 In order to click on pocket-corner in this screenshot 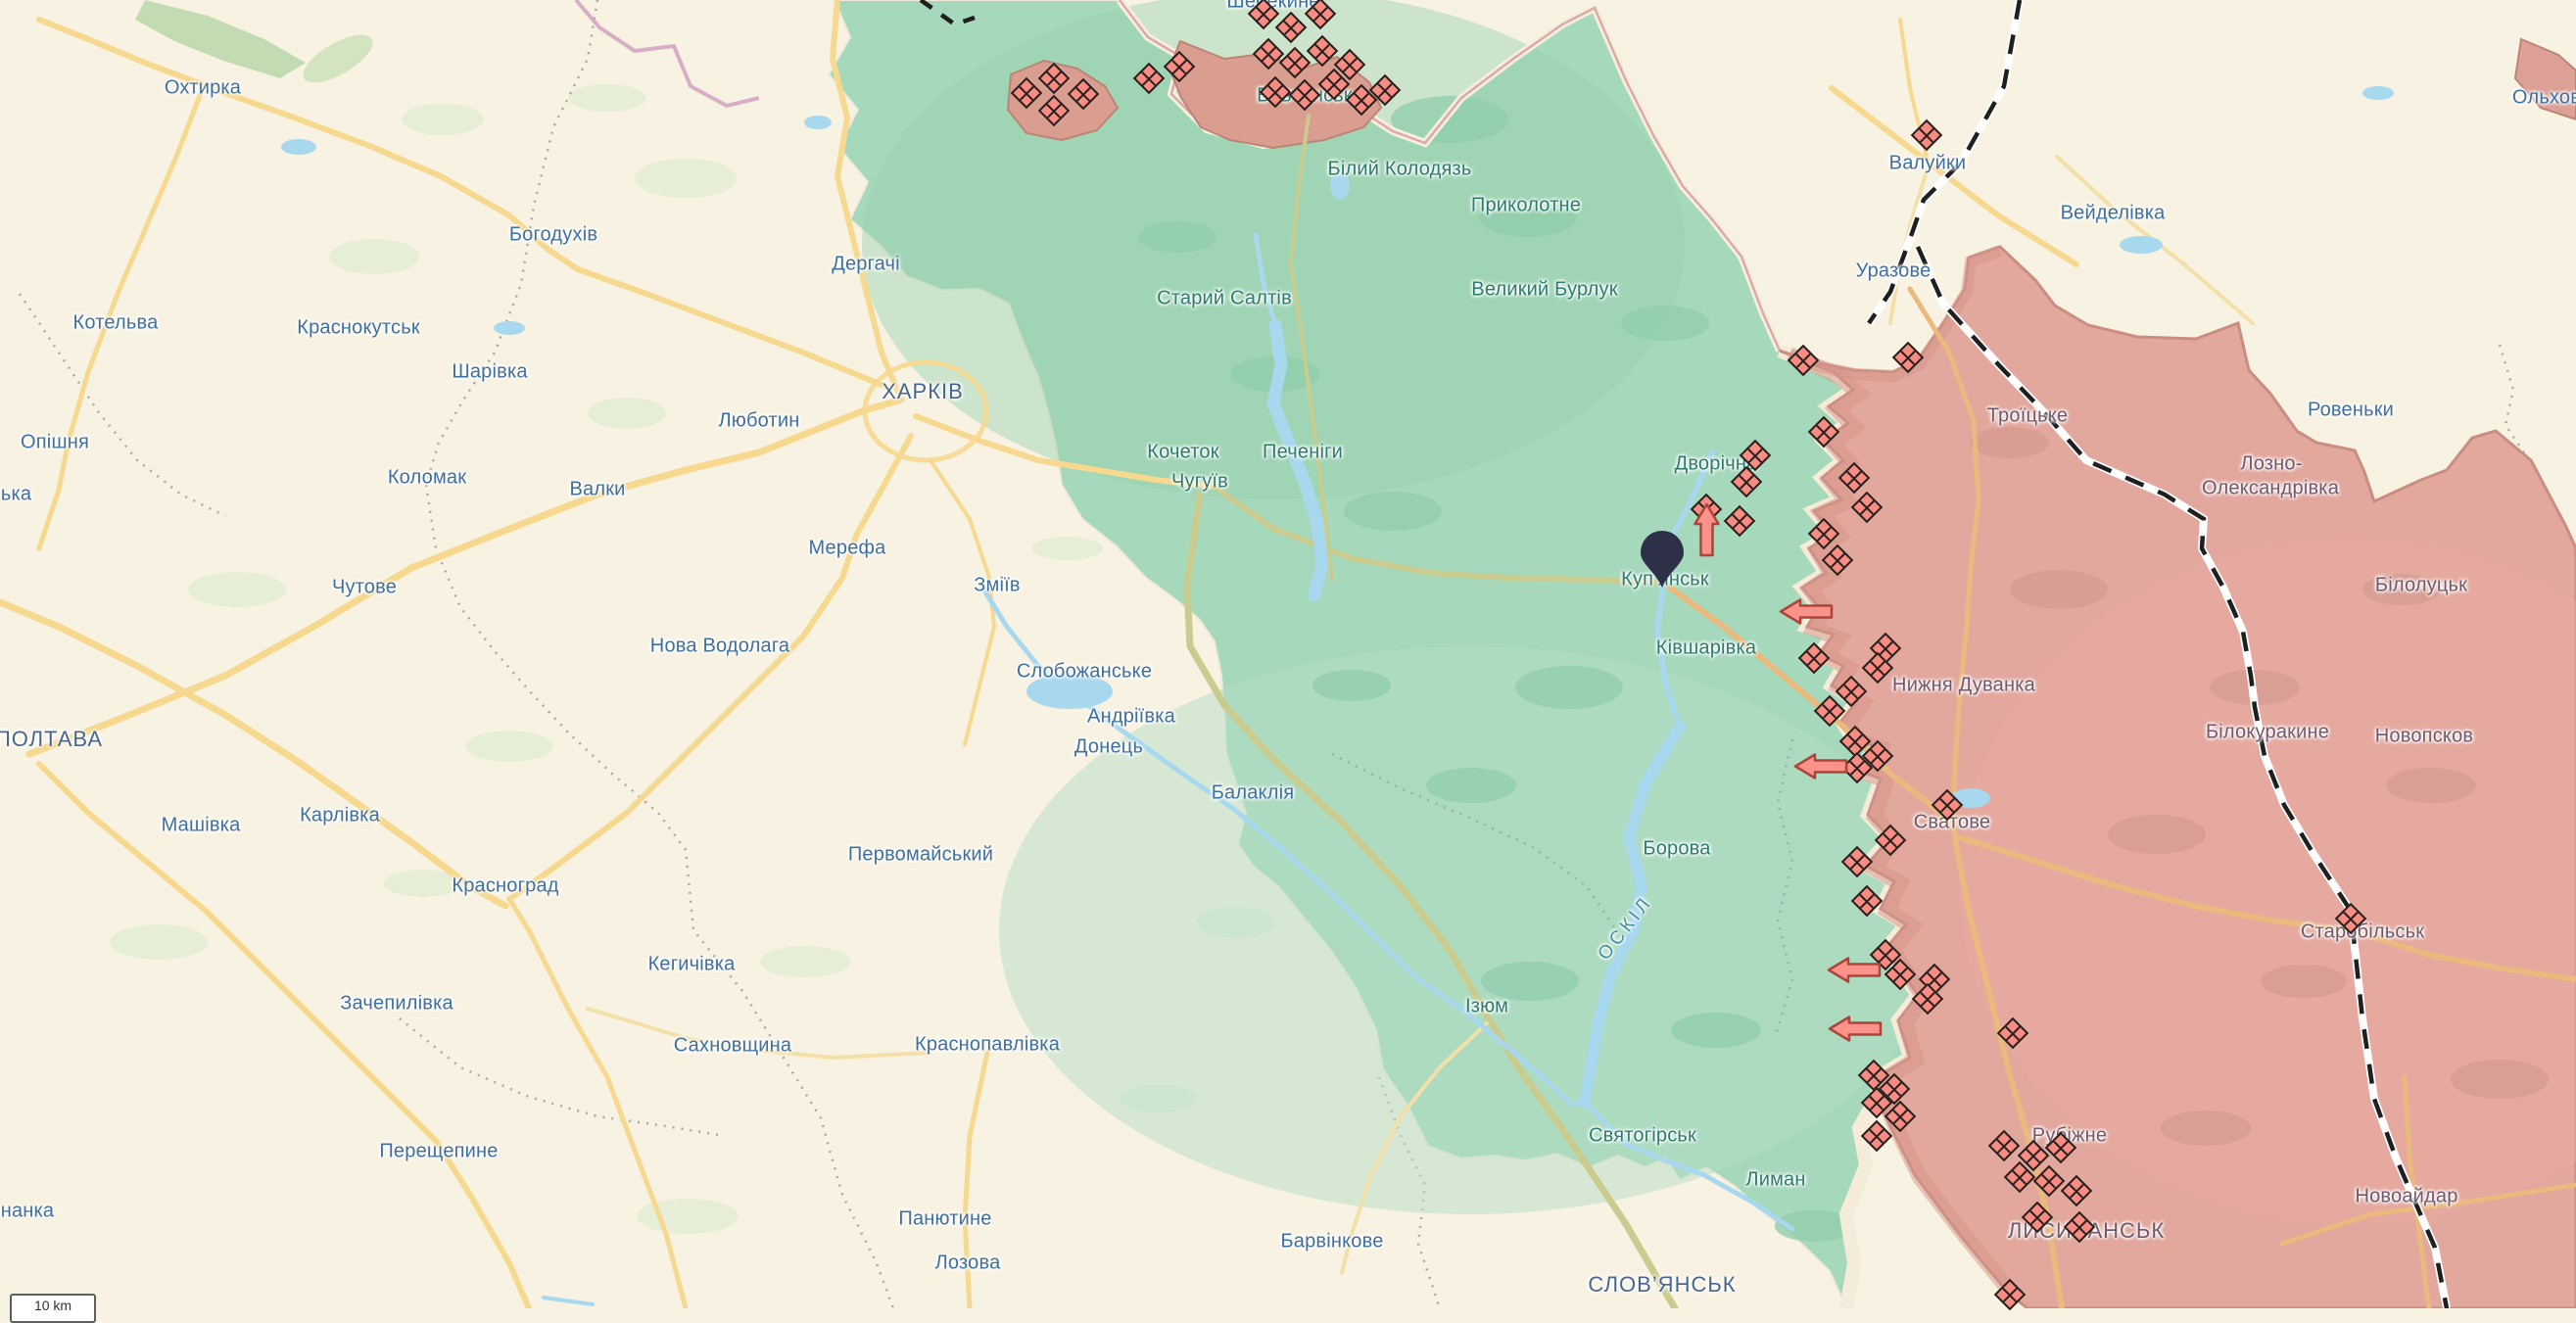, I will do `click(2545, 79)`.